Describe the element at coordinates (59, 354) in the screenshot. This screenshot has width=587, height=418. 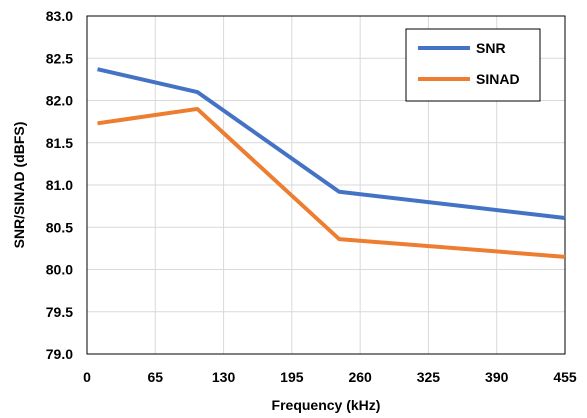
I see `y-tick-label: 79.0` at that location.